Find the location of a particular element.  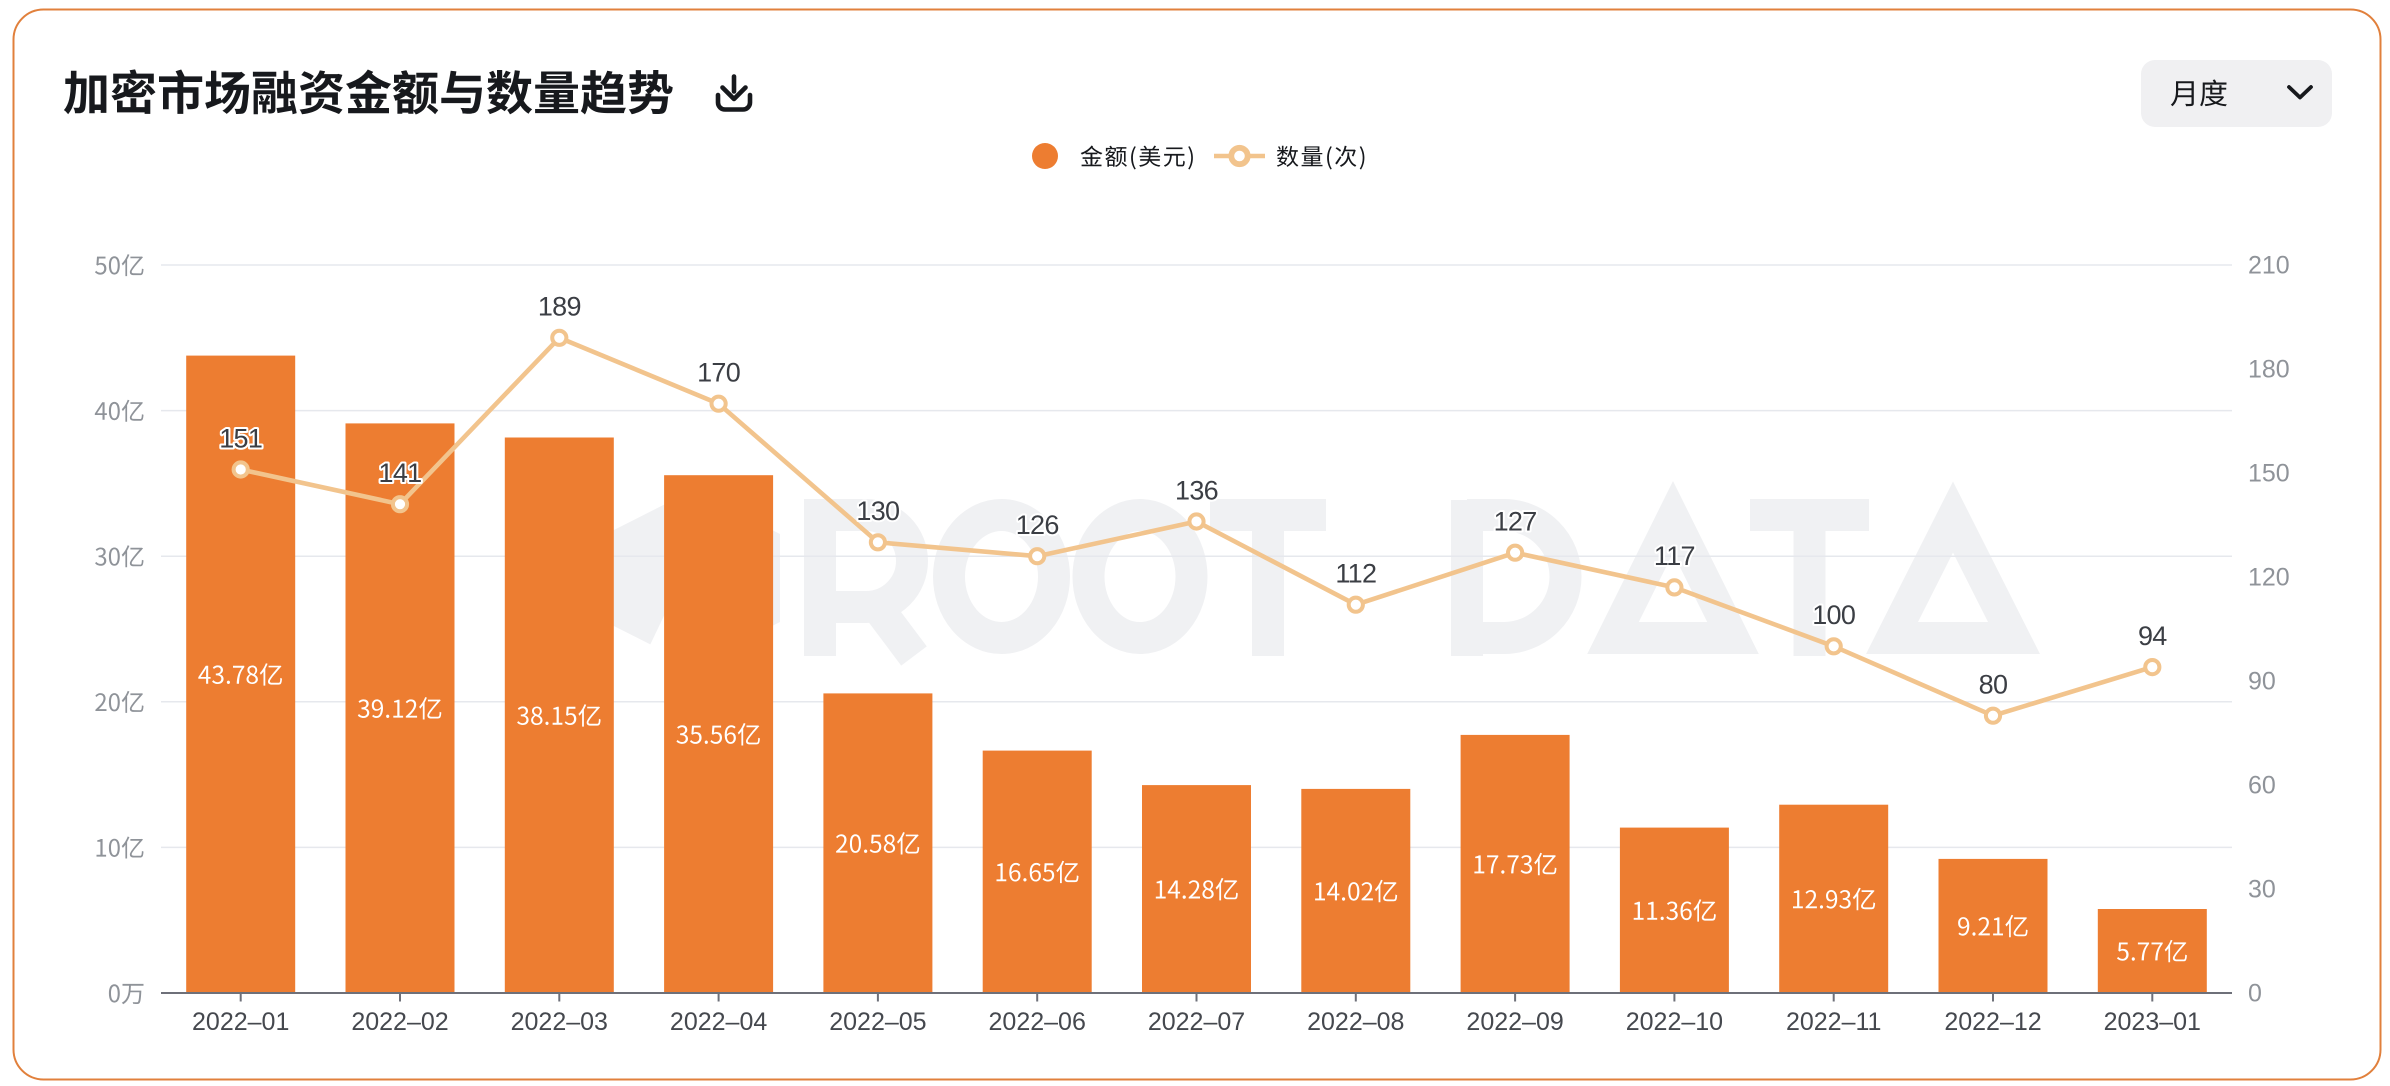

svg-text: 151 is located at coordinates (240, 438).